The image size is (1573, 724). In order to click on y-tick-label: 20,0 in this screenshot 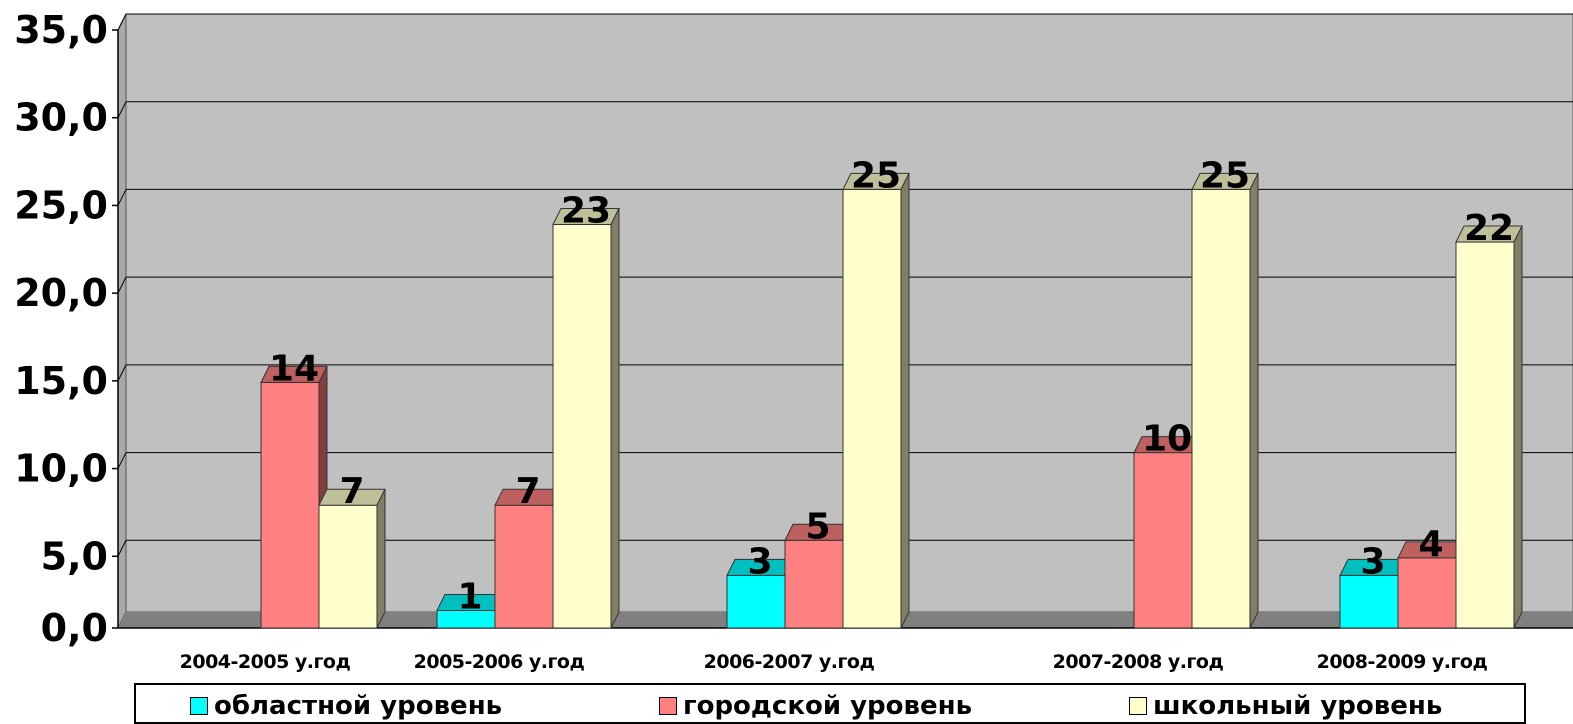, I will do `click(61, 293)`.